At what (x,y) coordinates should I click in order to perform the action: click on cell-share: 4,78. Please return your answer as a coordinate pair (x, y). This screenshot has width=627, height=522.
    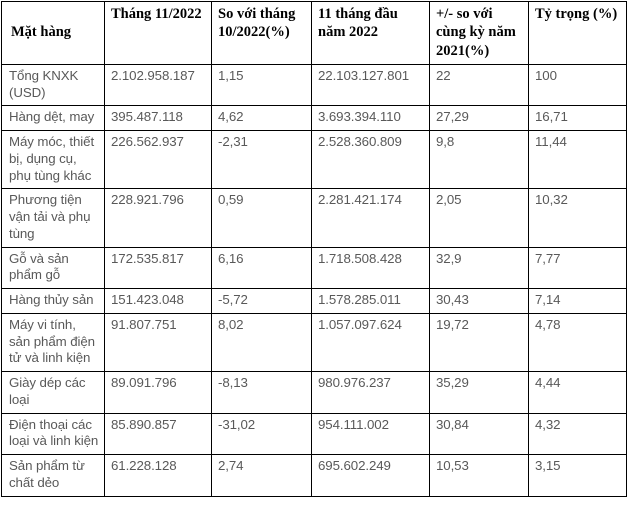
    Looking at the image, I should click on (577, 342).